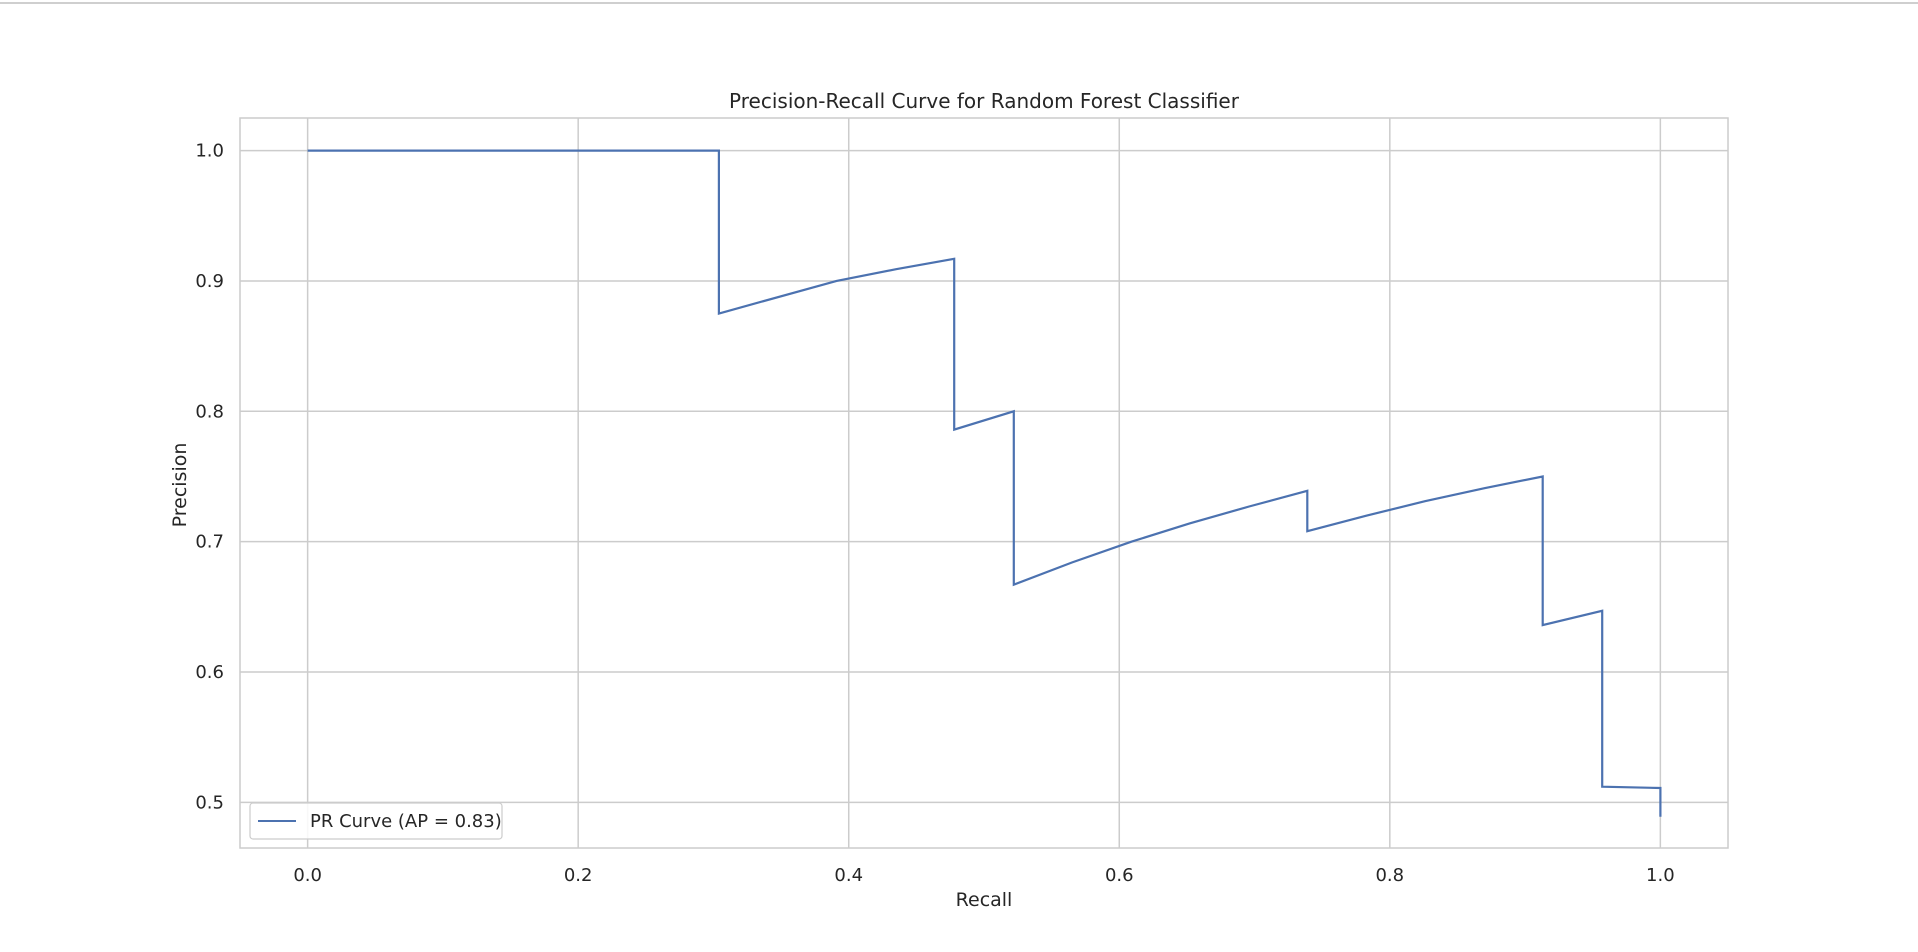 The image size is (1918, 952). What do you see at coordinates (209, 542) in the screenshot?
I see `y-tick-label: 0.7` at bounding box center [209, 542].